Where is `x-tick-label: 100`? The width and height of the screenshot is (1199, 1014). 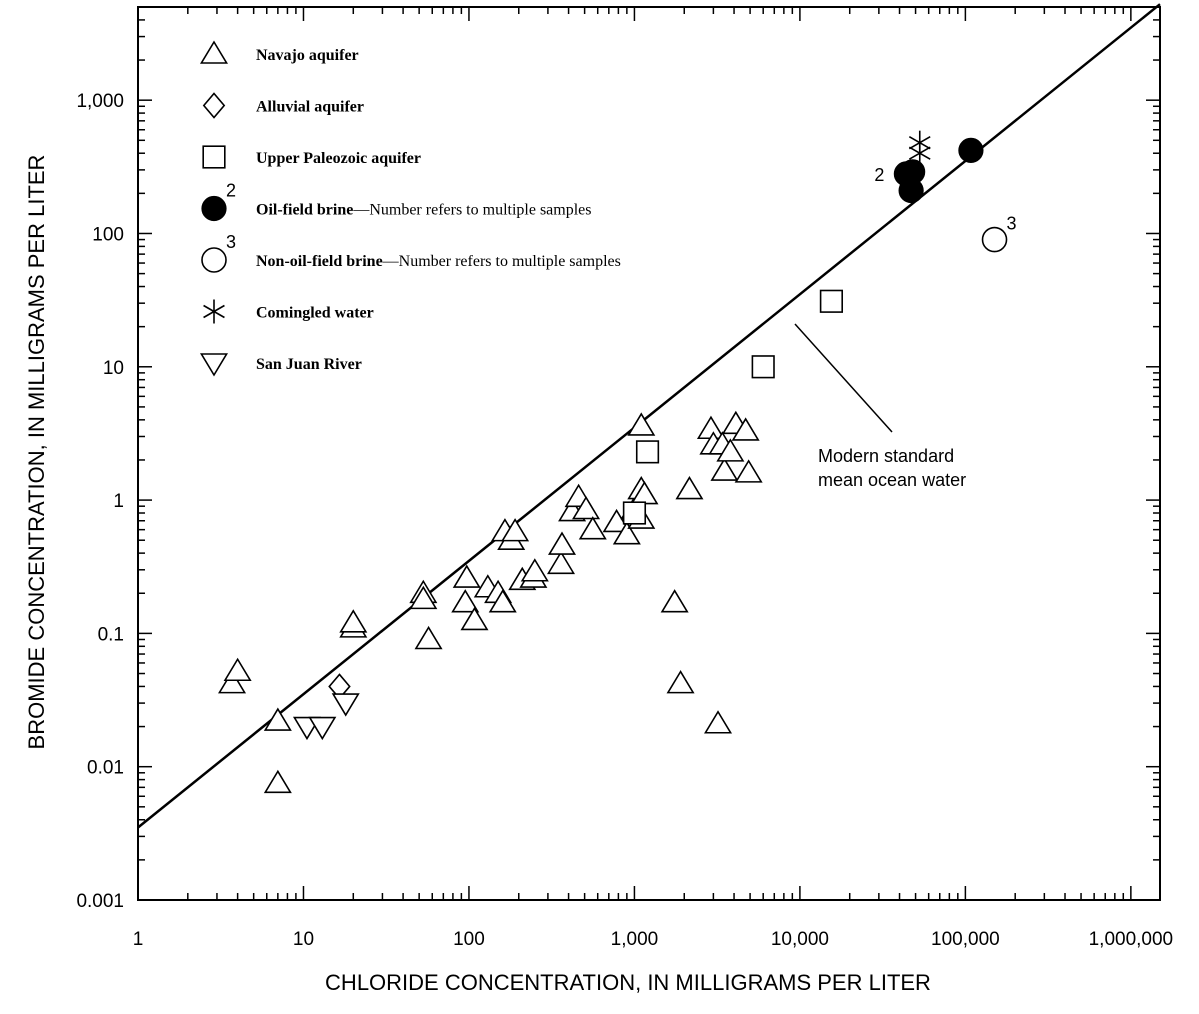 x-tick-label: 100 is located at coordinates (469, 939).